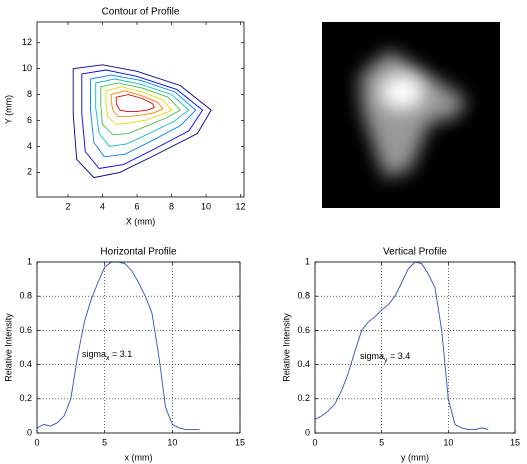 Image resolution: width=527 pixels, height=464 pixels. I want to click on y-tick-label: 12, so click(27, 42).